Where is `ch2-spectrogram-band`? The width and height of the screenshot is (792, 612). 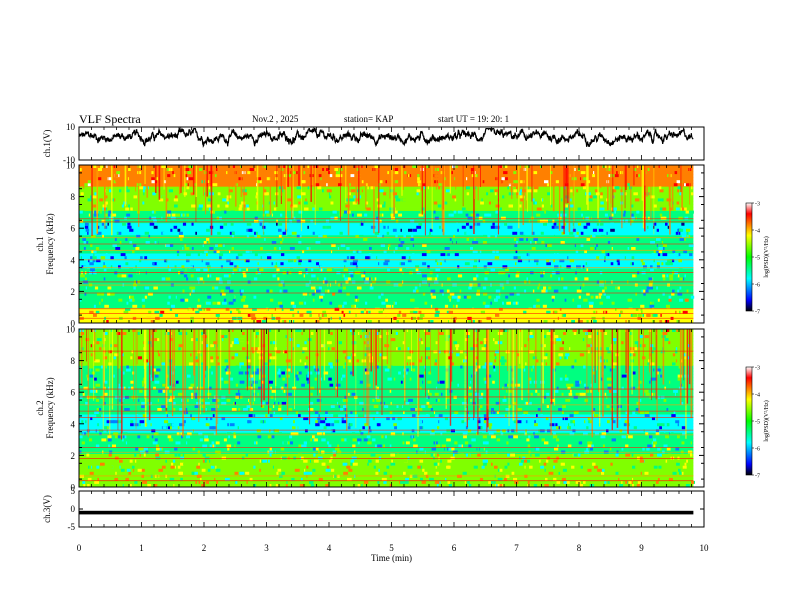
ch2-spectrogram-band is located at coordinates (386, 410).